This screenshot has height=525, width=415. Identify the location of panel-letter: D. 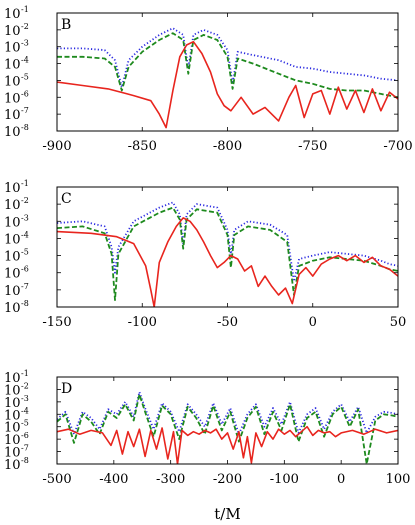
(66, 389).